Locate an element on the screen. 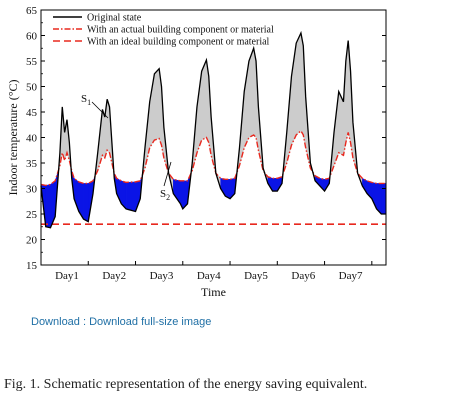 This screenshot has height=406, width=463. s1-label: S1 is located at coordinates (86, 100).